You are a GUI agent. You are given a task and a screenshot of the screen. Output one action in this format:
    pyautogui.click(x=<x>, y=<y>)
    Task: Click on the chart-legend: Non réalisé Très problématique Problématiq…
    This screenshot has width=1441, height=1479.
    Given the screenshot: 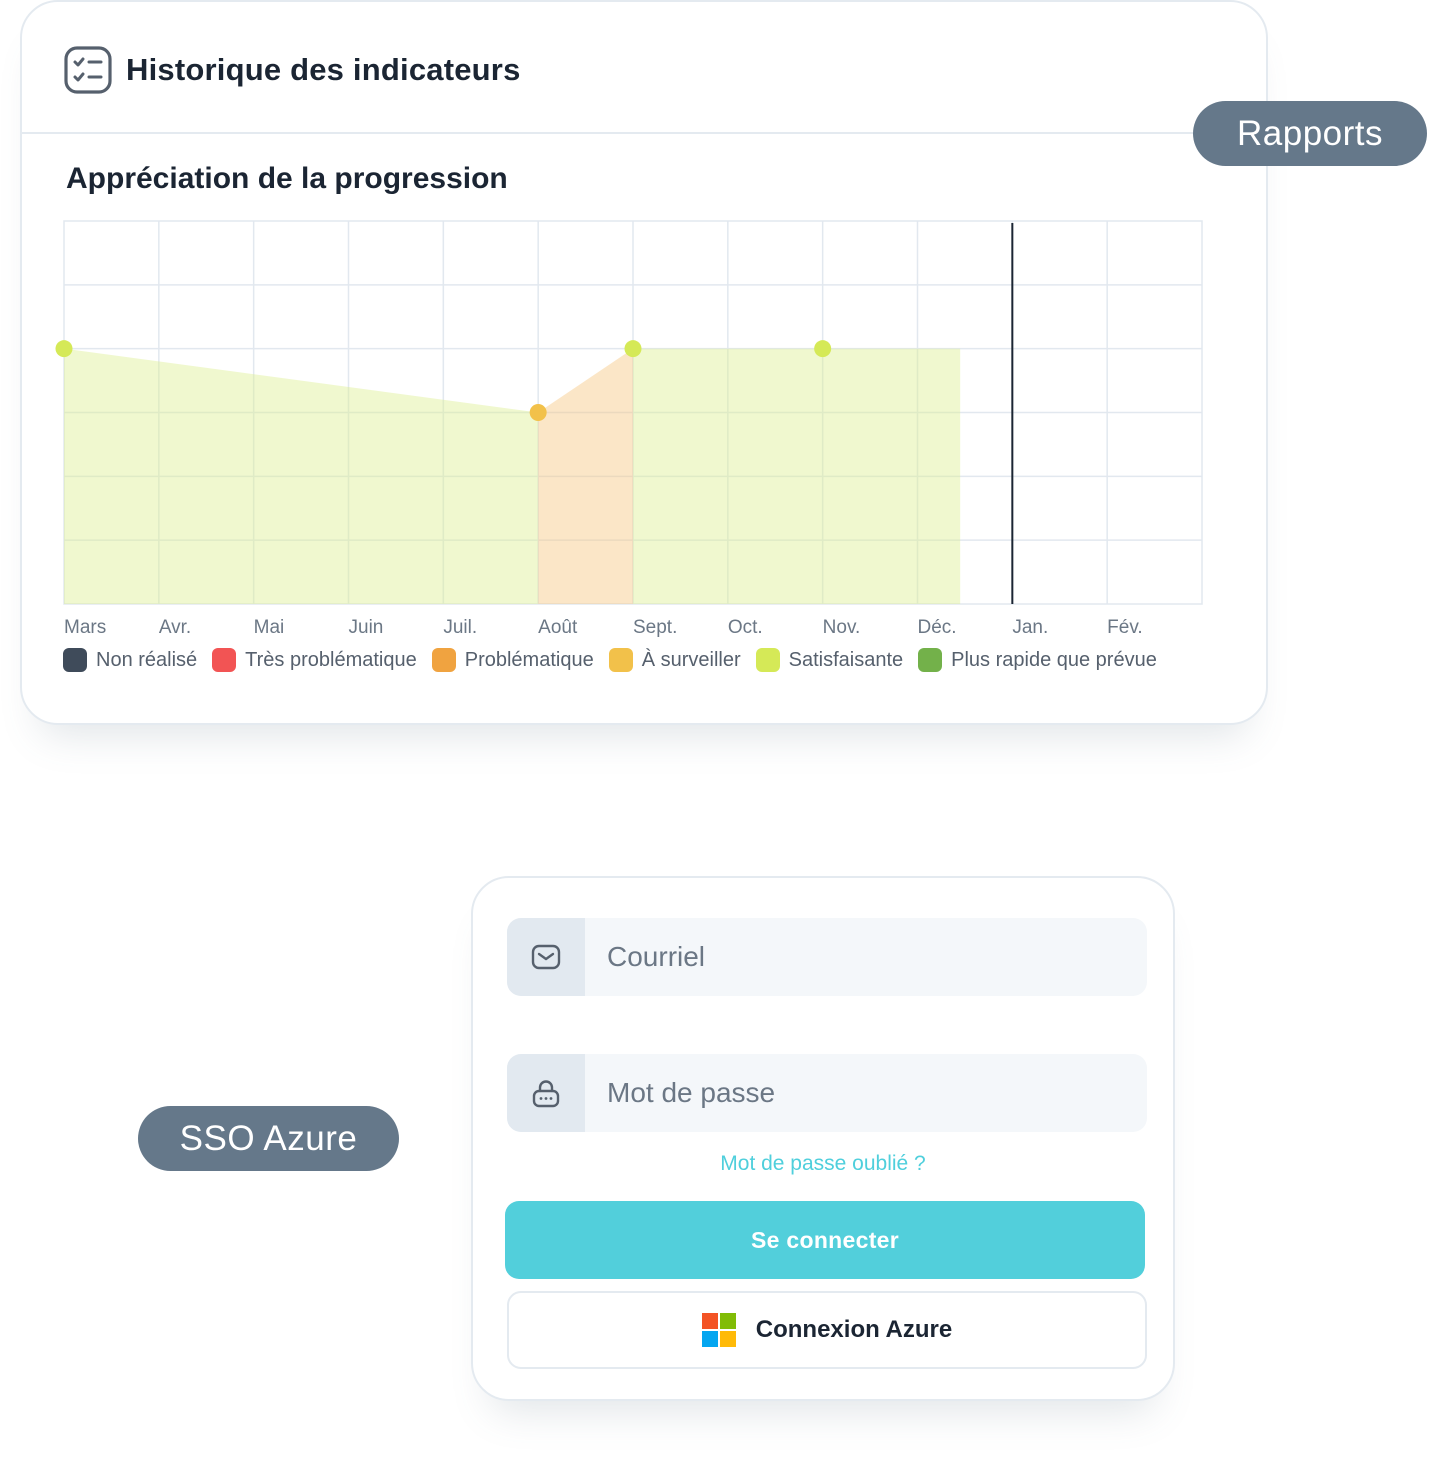 What is the action you would take?
    pyautogui.click(x=617, y=660)
    